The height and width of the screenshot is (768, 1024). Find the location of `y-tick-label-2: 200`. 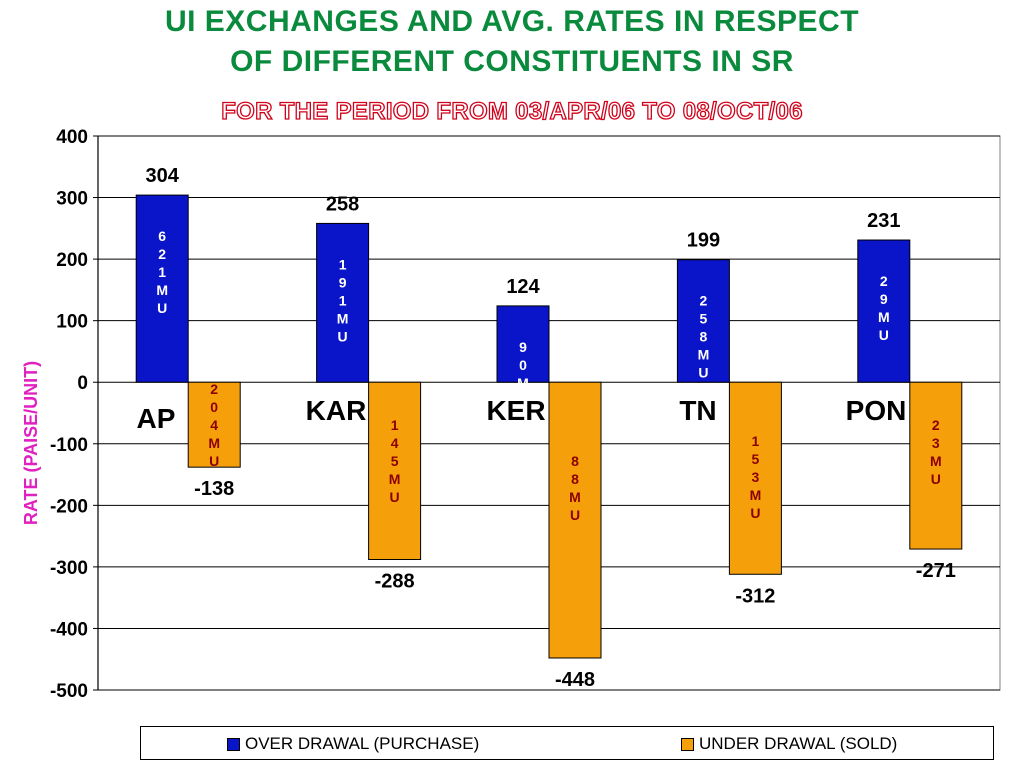

y-tick-label-2: 200 is located at coordinates (72, 260).